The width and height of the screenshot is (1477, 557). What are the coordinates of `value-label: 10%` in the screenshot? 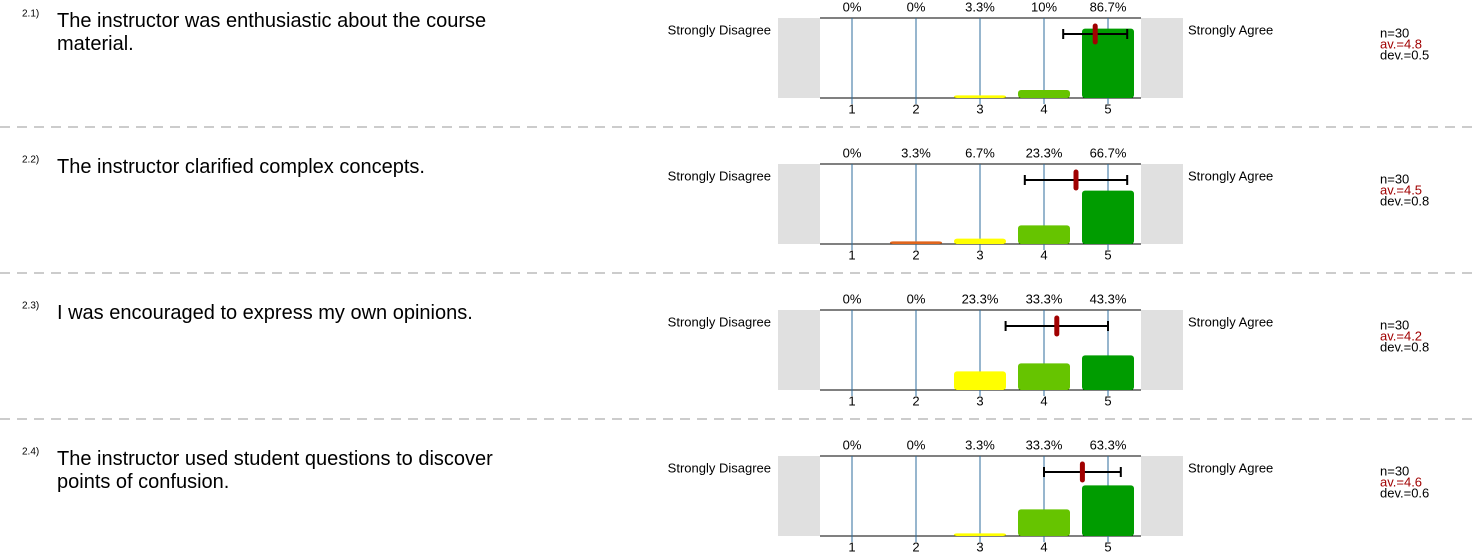 It's located at (1044, 7).